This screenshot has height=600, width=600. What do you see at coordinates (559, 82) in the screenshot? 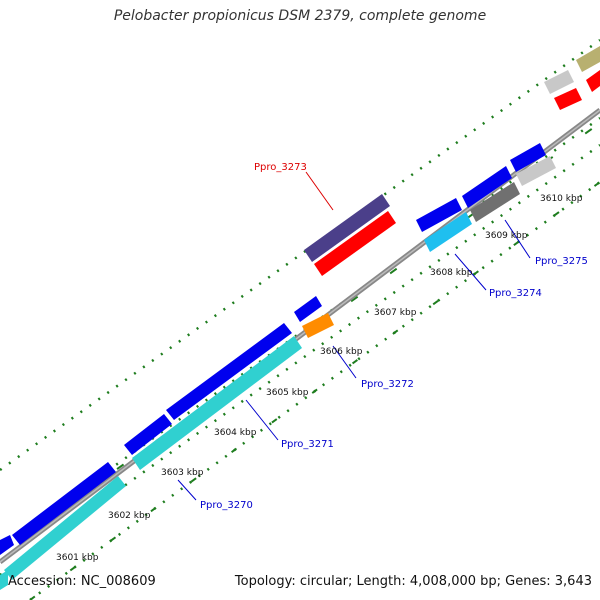
I see `gene-gray-top` at bounding box center [559, 82].